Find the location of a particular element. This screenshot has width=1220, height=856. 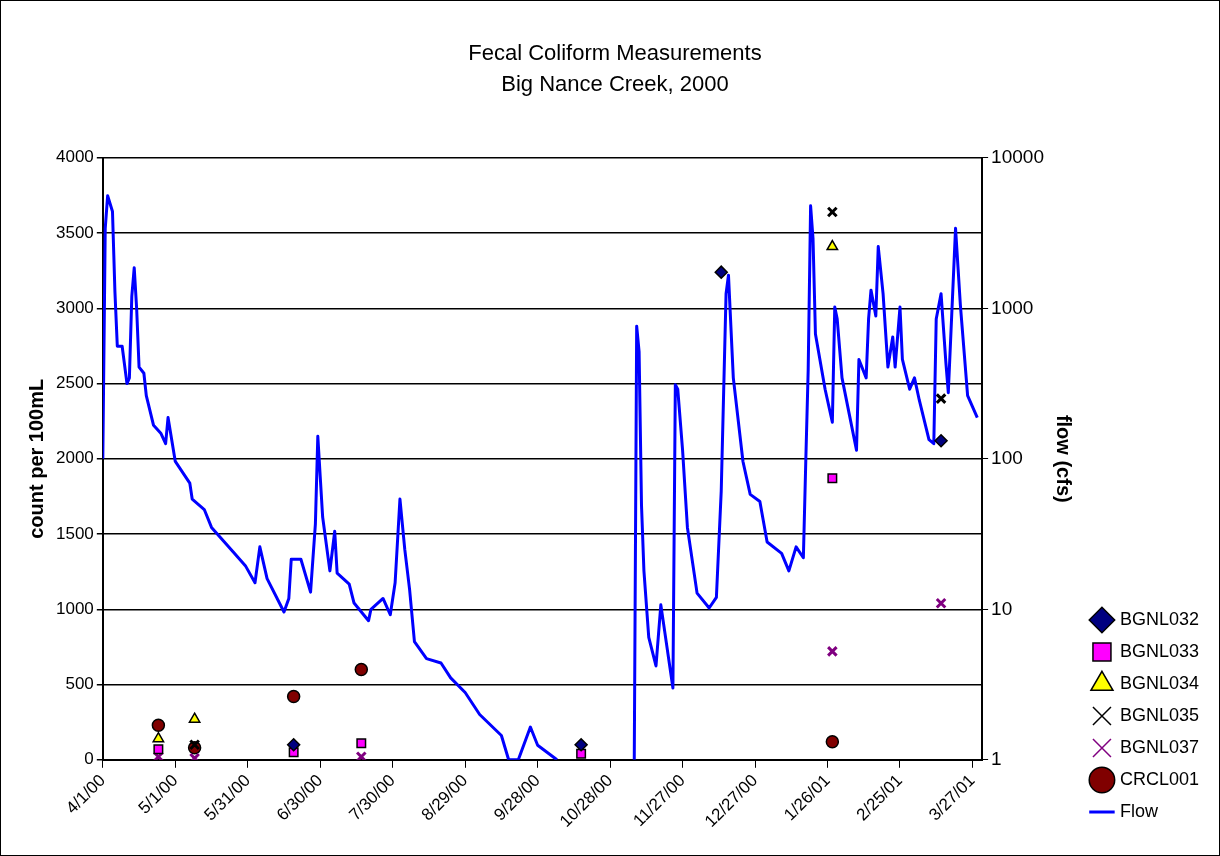

y-axis-title: count per 100mL is located at coordinates (35, 458).